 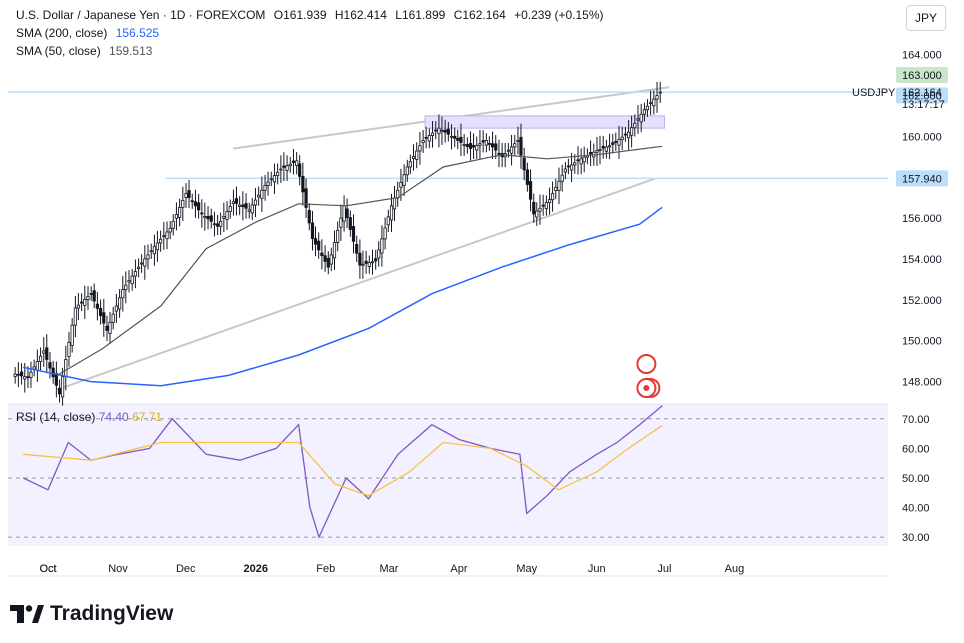 What do you see at coordinates (874, 93) in the screenshot?
I see `symbol-tag-label: USDJPY` at bounding box center [874, 93].